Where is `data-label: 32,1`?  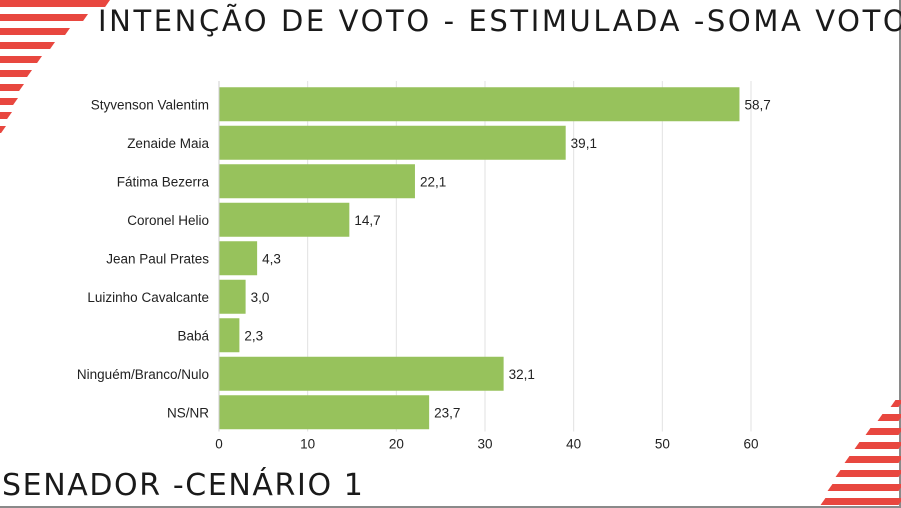 data-label: 32,1 is located at coordinates (522, 374).